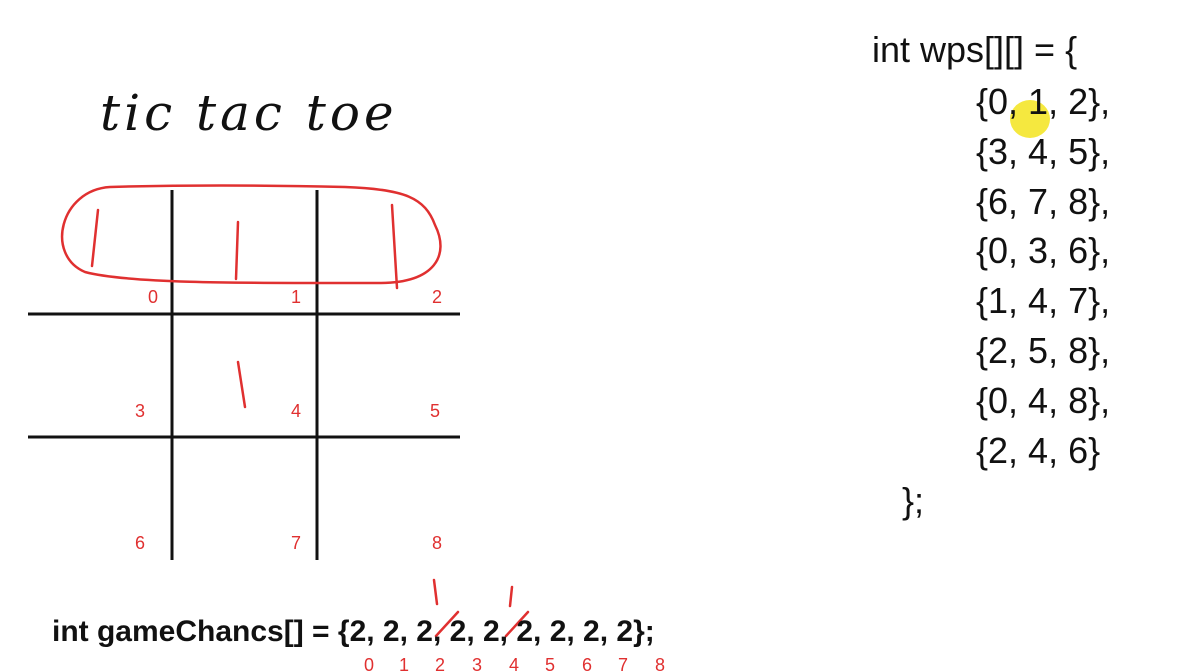  Describe the element at coordinates (1038, 450) in the screenshot. I see `wps-row-7: {2, 4, 6}` at that location.